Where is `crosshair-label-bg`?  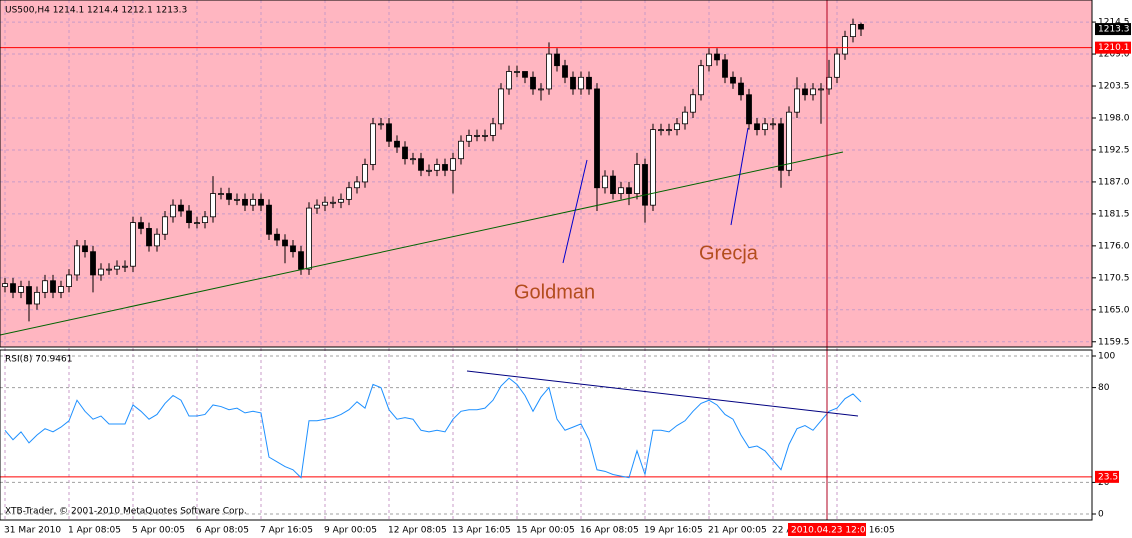
crosshair-label-bg is located at coordinates (827, 529).